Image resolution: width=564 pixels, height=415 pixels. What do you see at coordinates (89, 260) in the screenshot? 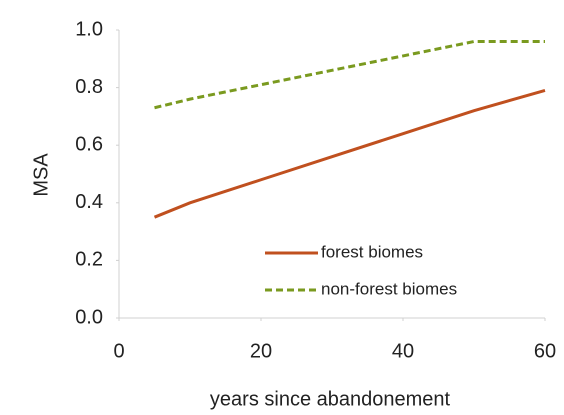
I see `y-tick-label: 0.2` at bounding box center [89, 260].